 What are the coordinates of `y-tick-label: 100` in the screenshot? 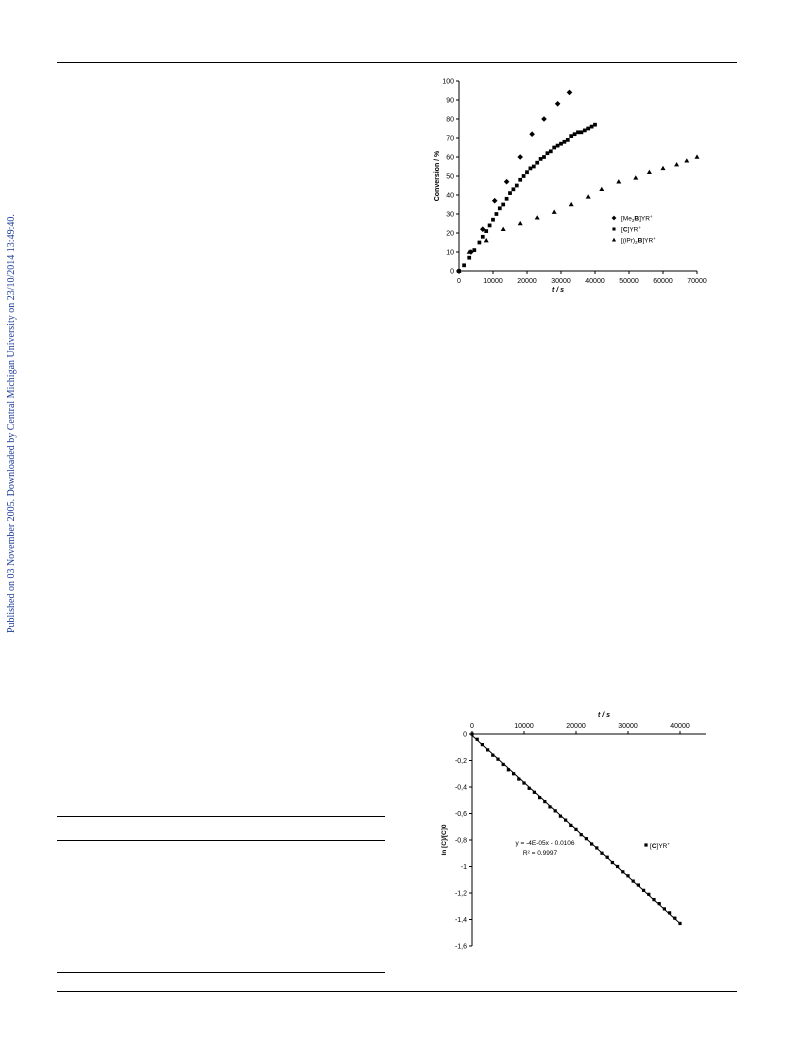 It's located at (448, 82).